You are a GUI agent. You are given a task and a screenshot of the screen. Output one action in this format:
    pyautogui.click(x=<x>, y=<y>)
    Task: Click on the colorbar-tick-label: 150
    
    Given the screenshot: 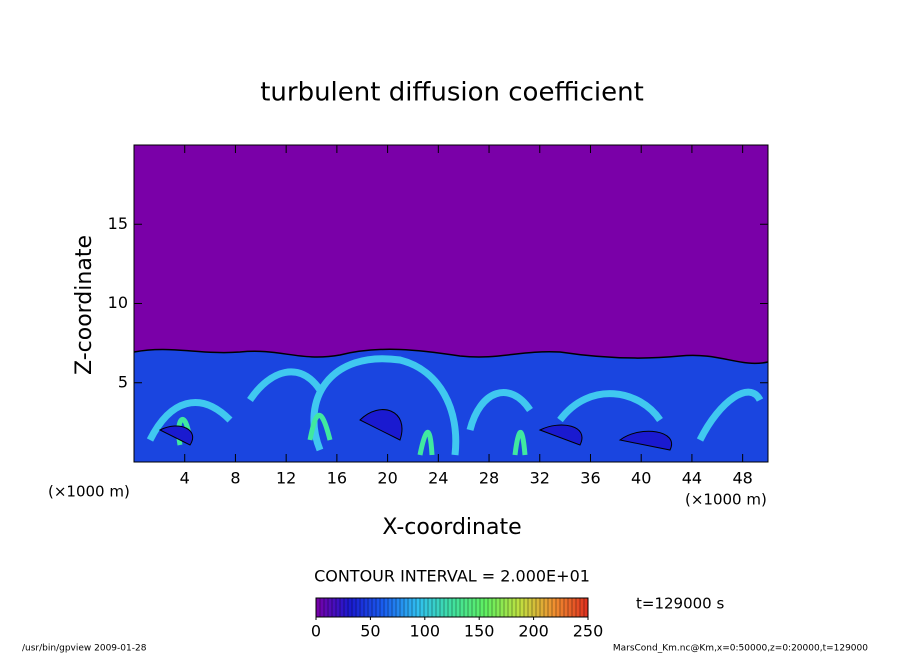 What is the action you would take?
    pyautogui.click(x=479, y=631)
    